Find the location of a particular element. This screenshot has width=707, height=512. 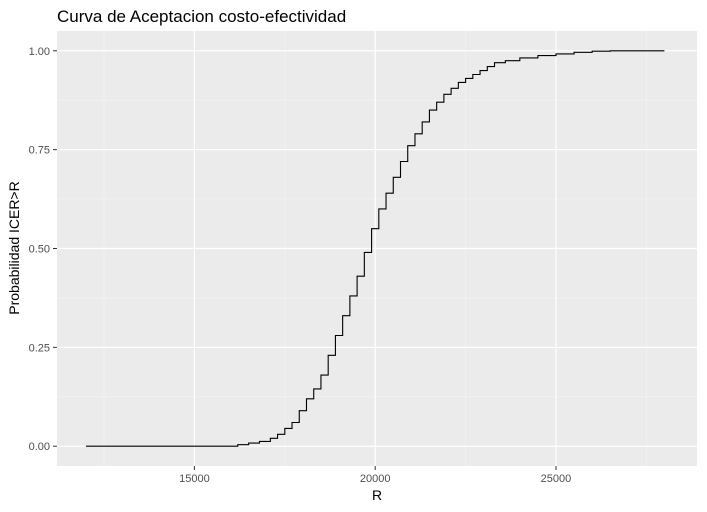

y-tick-label: 0.00 is located at coordinates (39, 447).